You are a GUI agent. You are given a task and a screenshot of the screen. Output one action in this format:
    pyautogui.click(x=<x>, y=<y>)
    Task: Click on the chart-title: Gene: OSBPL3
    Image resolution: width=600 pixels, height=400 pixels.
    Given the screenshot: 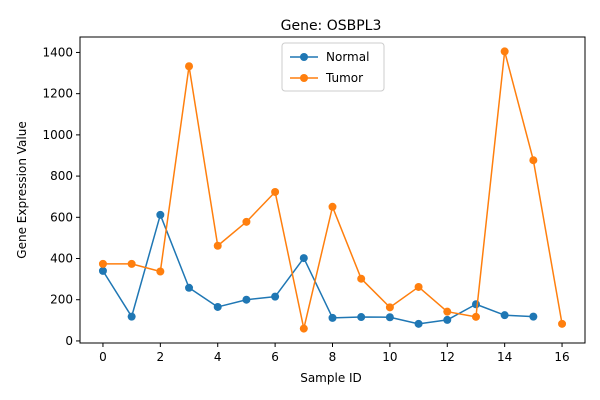 What is the action you would take?
    pyautogui.click(x=331, y=26)
    